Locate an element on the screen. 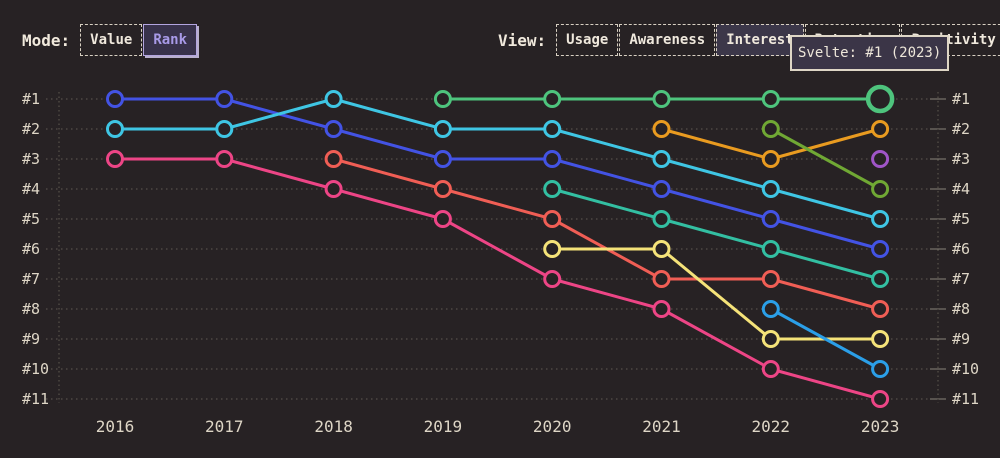  y-label-right-#4: #4 is located at coordinates (961, 189).